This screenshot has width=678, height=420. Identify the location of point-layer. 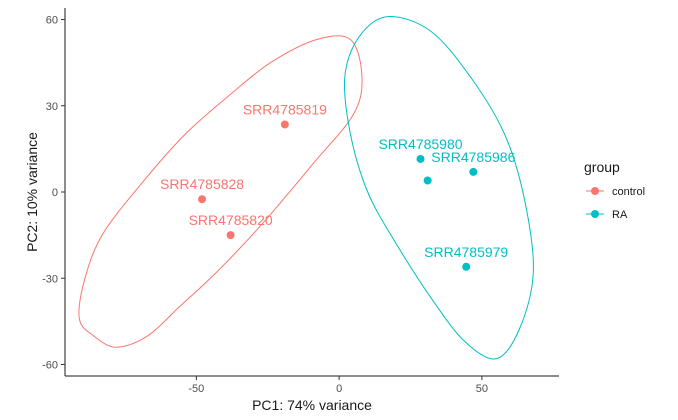
(338, 195).